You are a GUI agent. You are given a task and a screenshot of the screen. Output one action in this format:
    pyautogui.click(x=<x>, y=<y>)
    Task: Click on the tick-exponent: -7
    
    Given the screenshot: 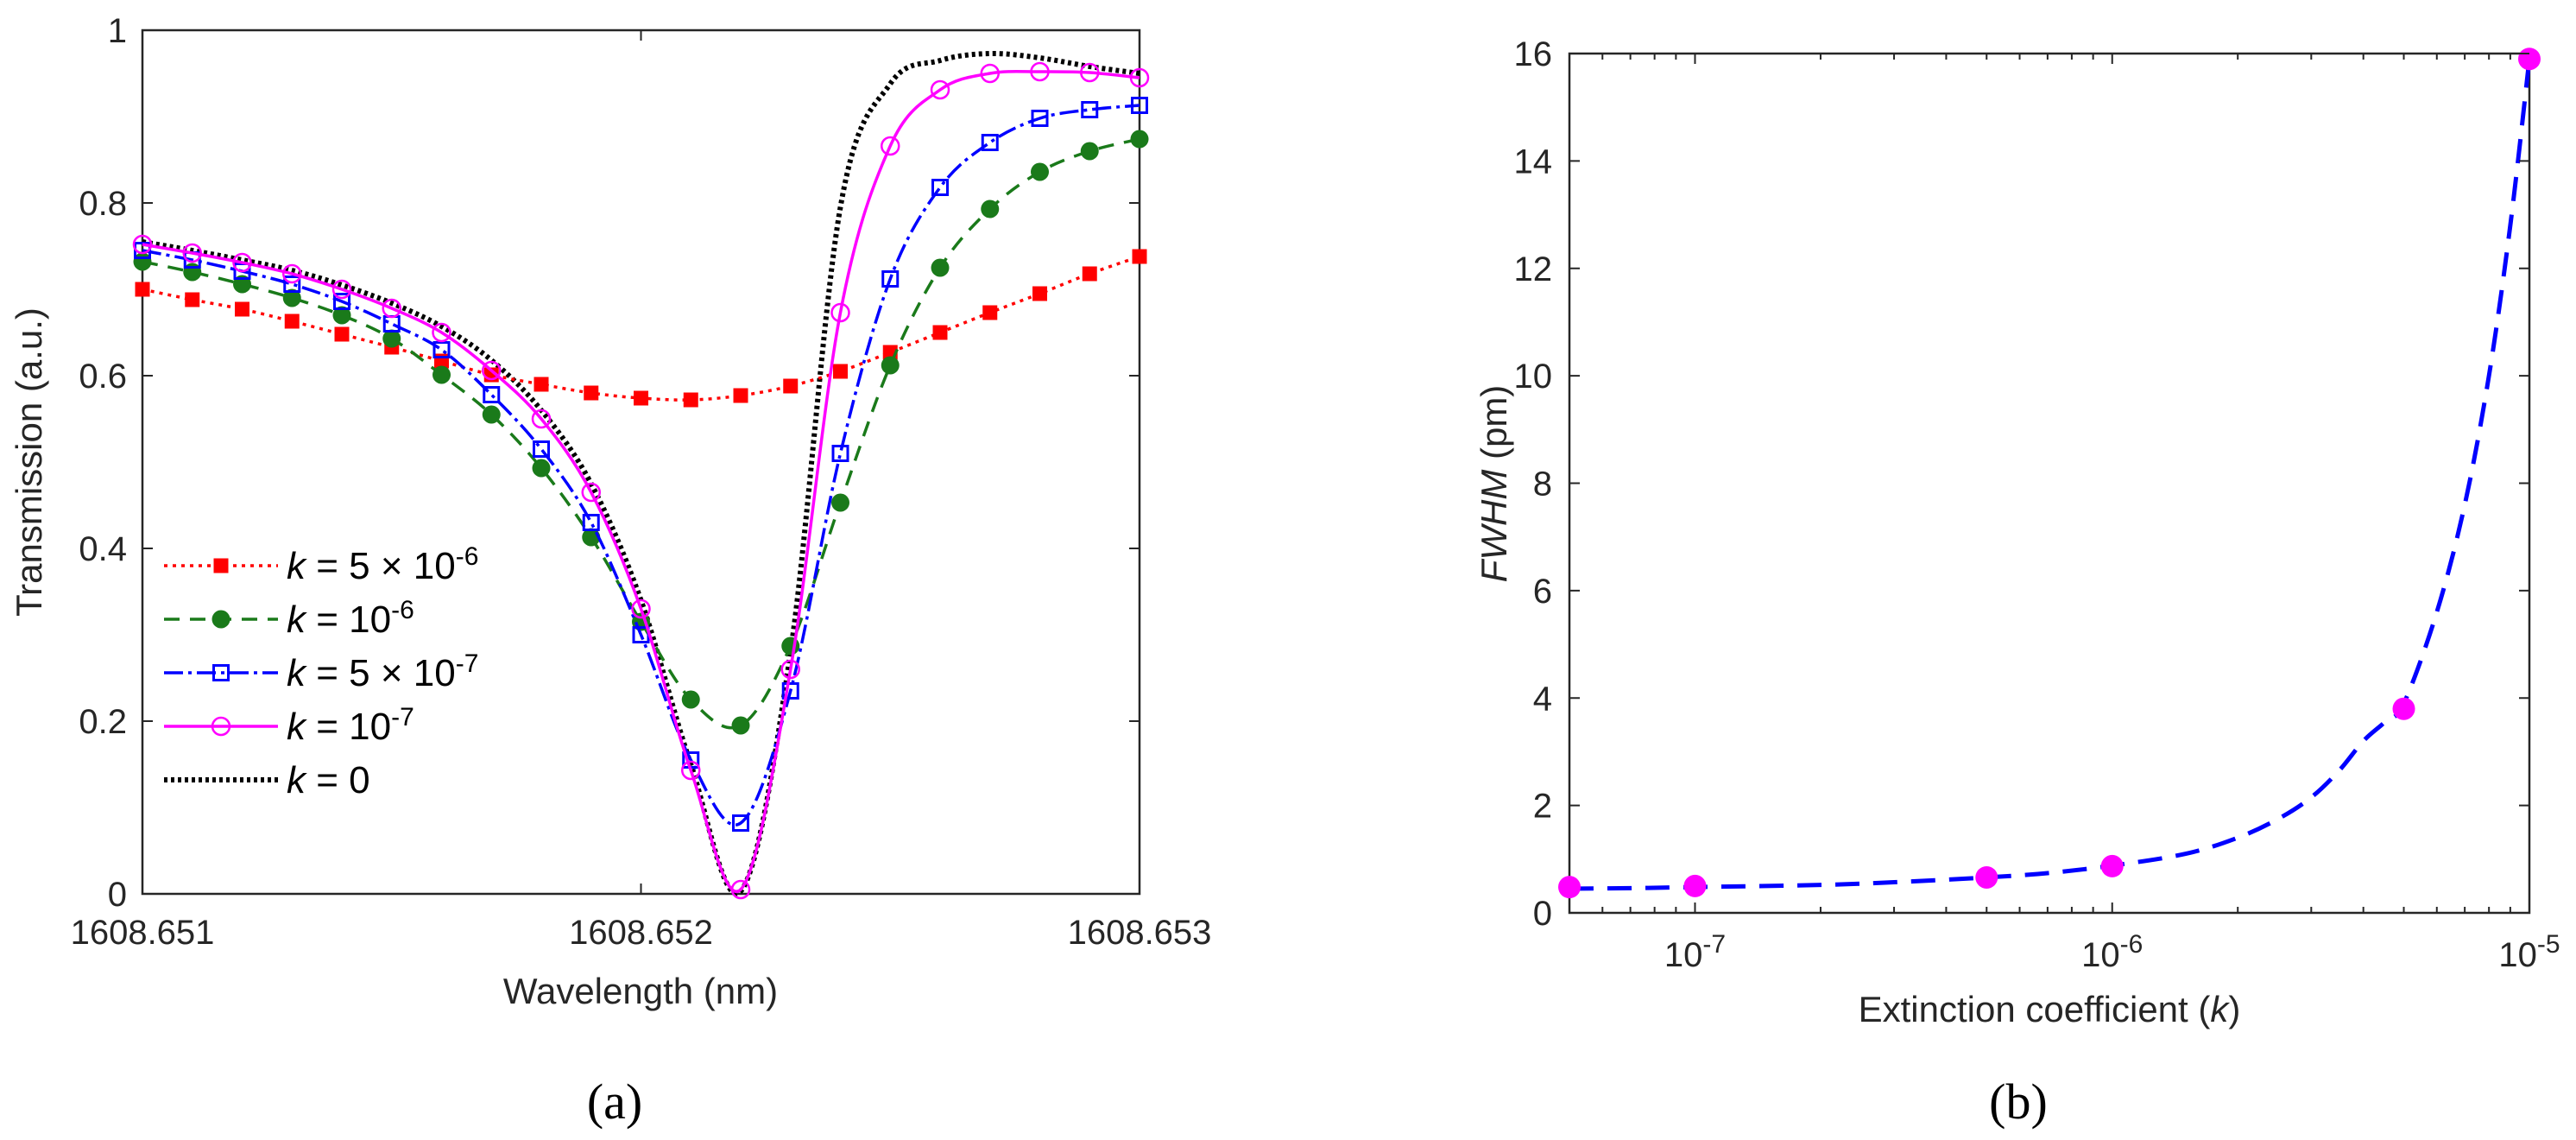 What is the action you would take?
    pyautogui.click(x=1714, y=945)
    